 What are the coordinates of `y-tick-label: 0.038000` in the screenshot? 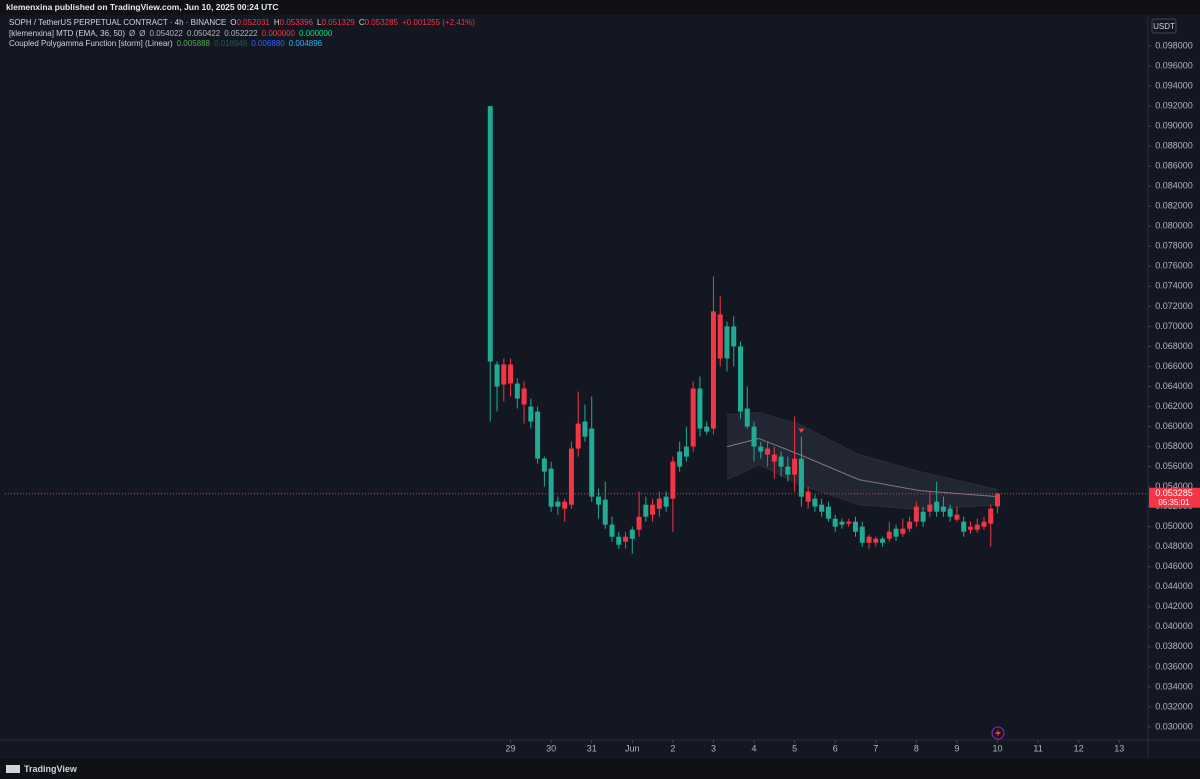 It's located at (1174, 646).